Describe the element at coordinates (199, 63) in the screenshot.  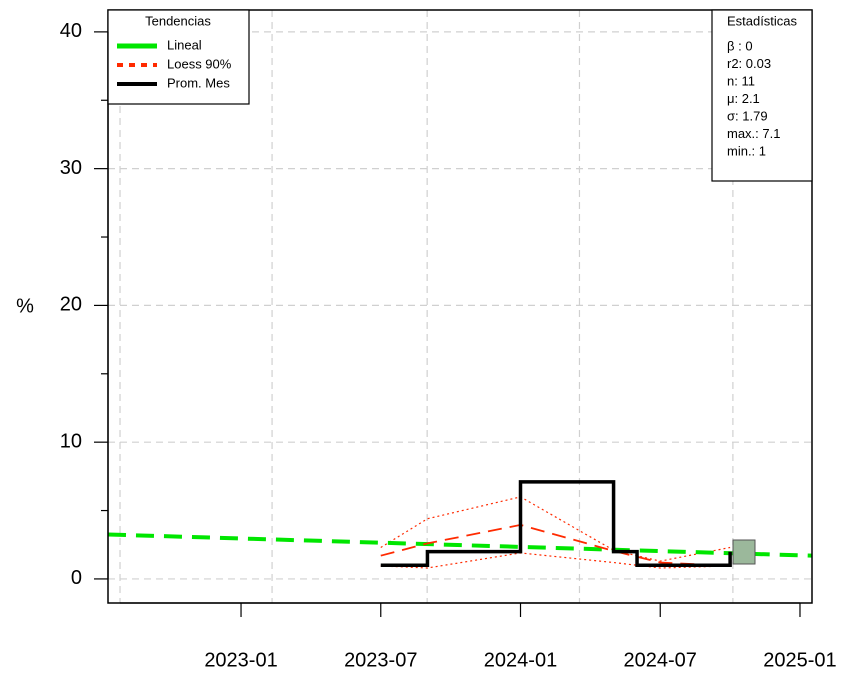
I see `legend-label: Loess 90%` at that location.